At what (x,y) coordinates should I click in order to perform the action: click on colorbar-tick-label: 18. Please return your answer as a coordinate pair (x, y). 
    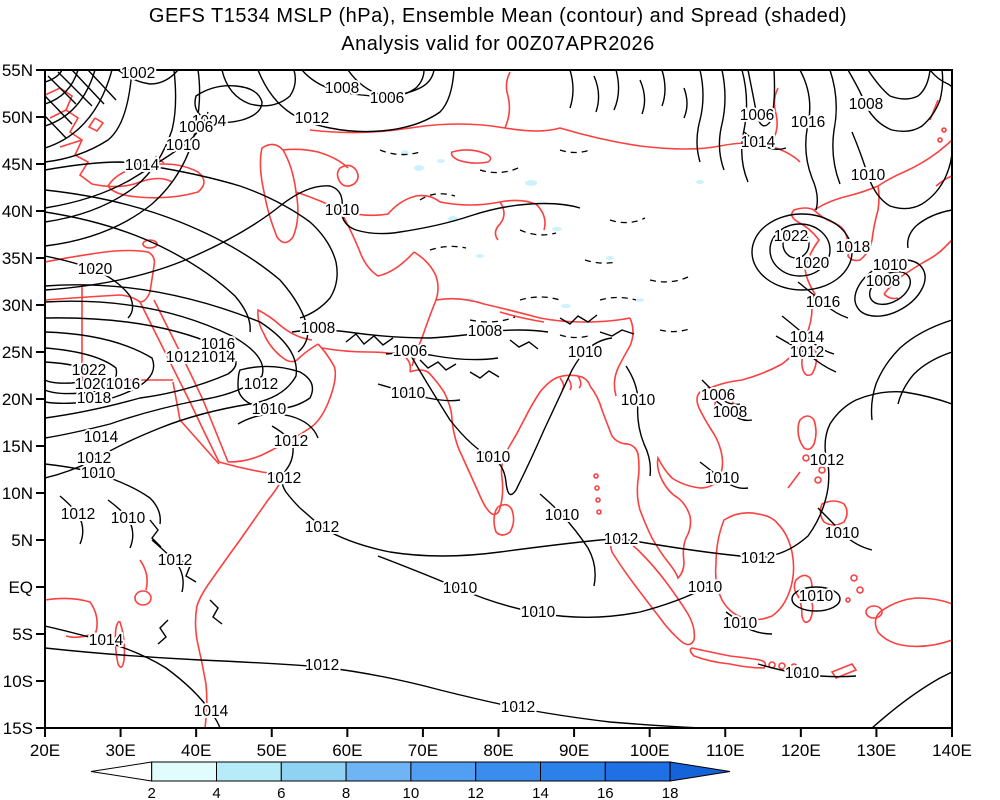
    Looking at the image, I should click on (670, 792).